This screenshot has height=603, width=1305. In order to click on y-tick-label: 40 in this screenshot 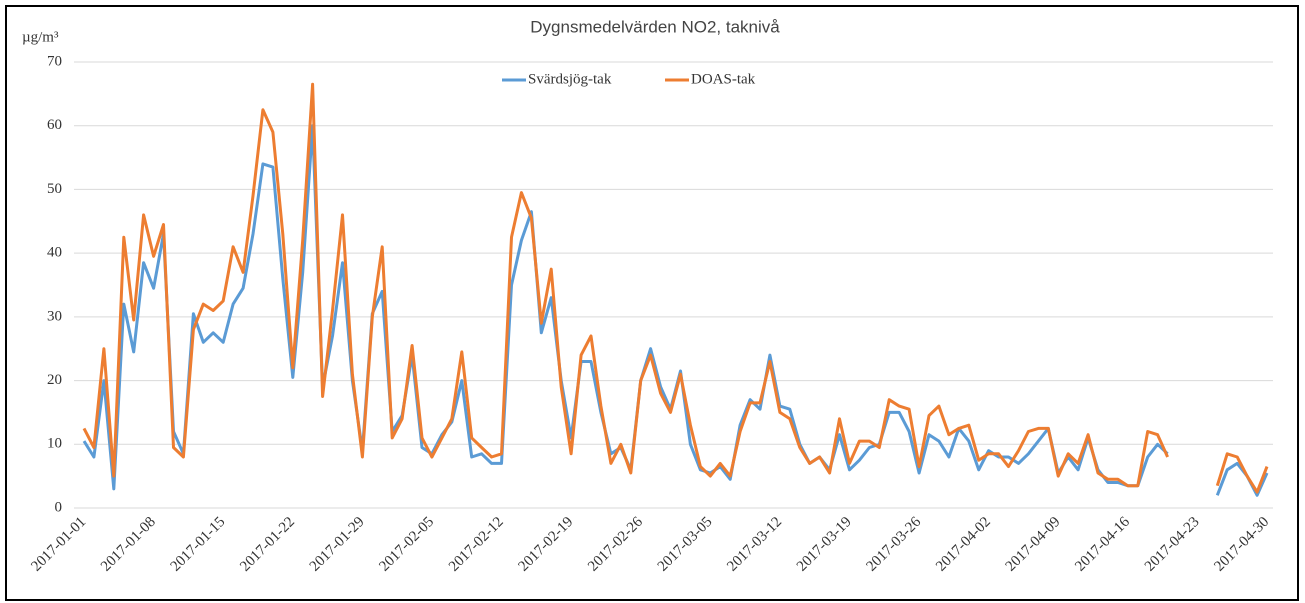, I will do `click(54, 253)`.